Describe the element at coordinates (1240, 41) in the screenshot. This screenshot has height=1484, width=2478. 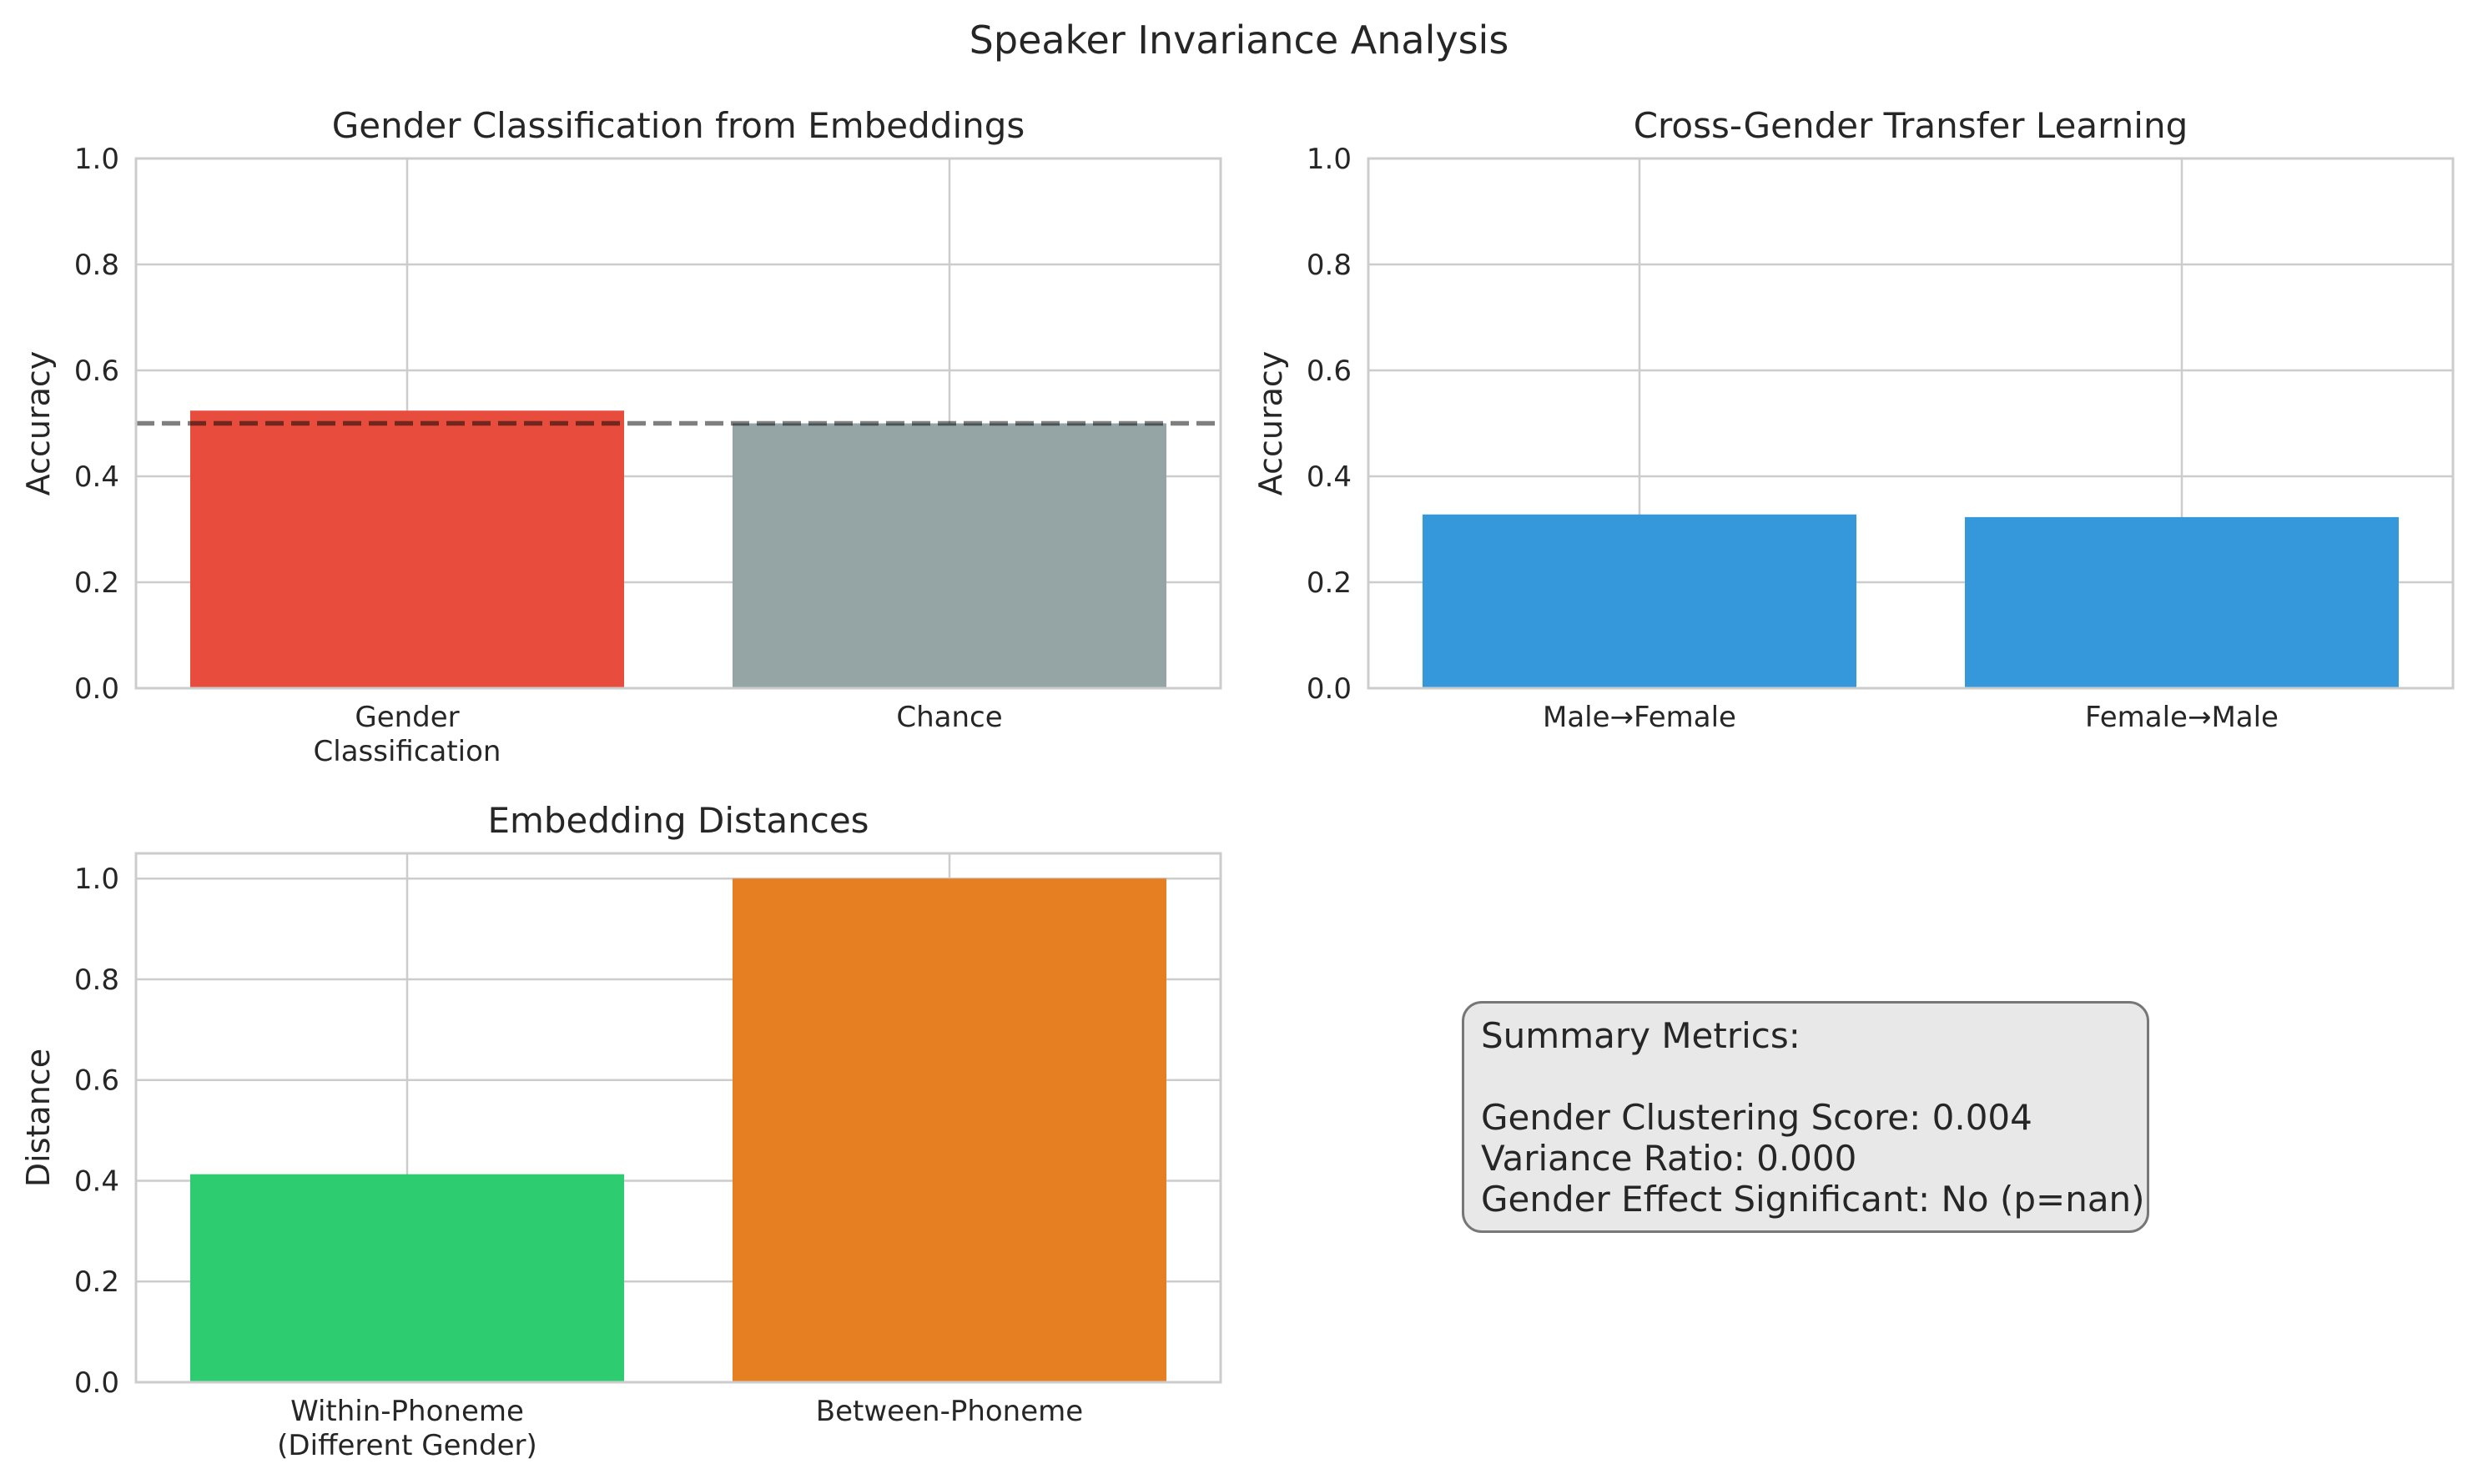
I see `figure-title: Speaker Invariance Analysis` at that location.